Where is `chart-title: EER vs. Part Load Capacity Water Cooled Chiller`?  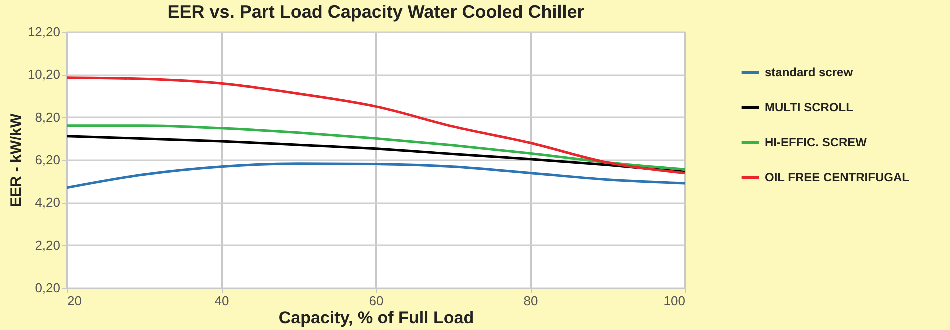 chart-title: EER vs. Part Load Capacity Water Cooled Chiller is located at coordinates (376, 12).